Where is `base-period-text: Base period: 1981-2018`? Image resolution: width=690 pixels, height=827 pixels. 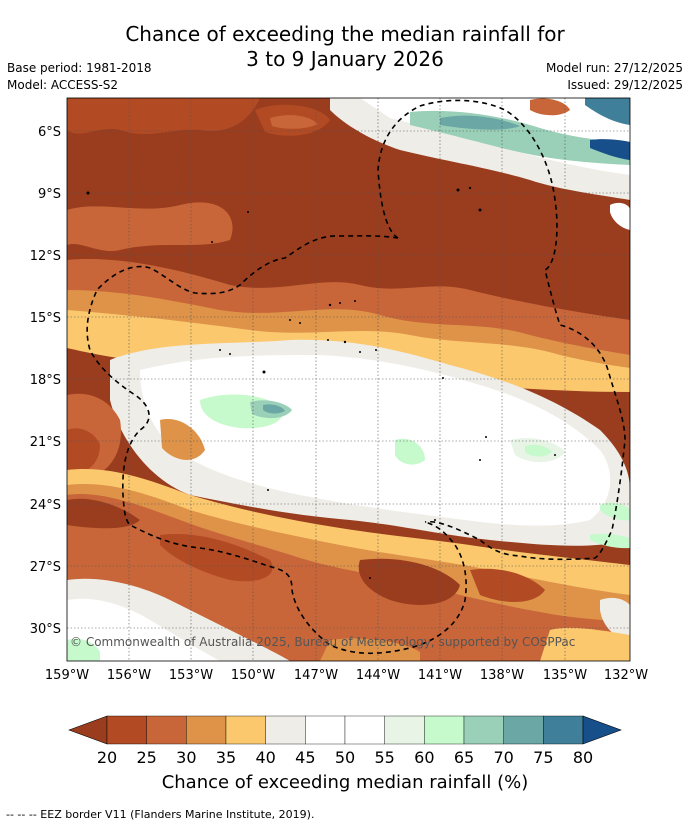 base-period-text: Base period: 1981-2018 is located at coordinates (79, 68).